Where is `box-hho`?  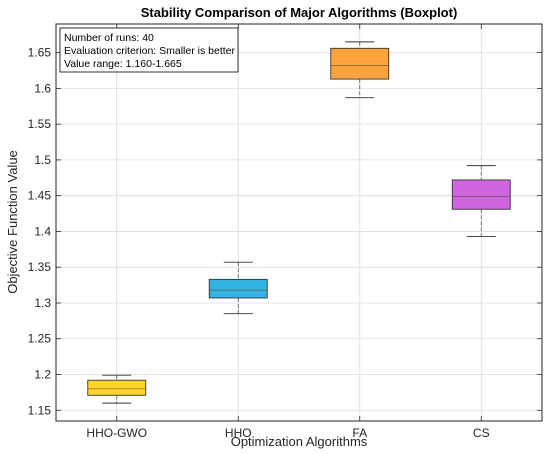 box-hho is located at coordinates (238, 288).